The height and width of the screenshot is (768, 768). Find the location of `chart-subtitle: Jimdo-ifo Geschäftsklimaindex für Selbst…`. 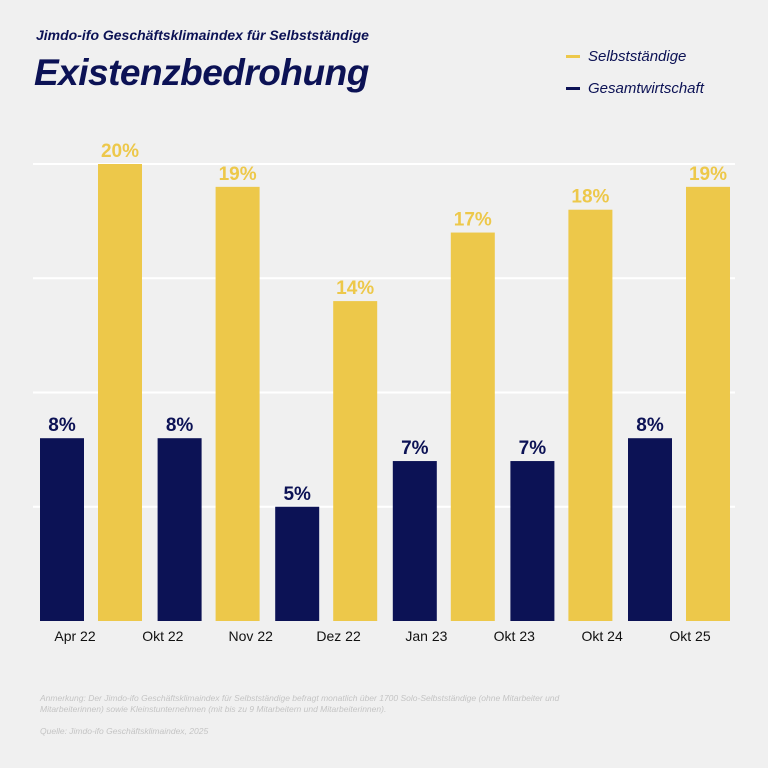

chart-subtitle: Jimdo-ifo Geschäftsklimaindex für Selbst… is located at coordinates (202, 35).